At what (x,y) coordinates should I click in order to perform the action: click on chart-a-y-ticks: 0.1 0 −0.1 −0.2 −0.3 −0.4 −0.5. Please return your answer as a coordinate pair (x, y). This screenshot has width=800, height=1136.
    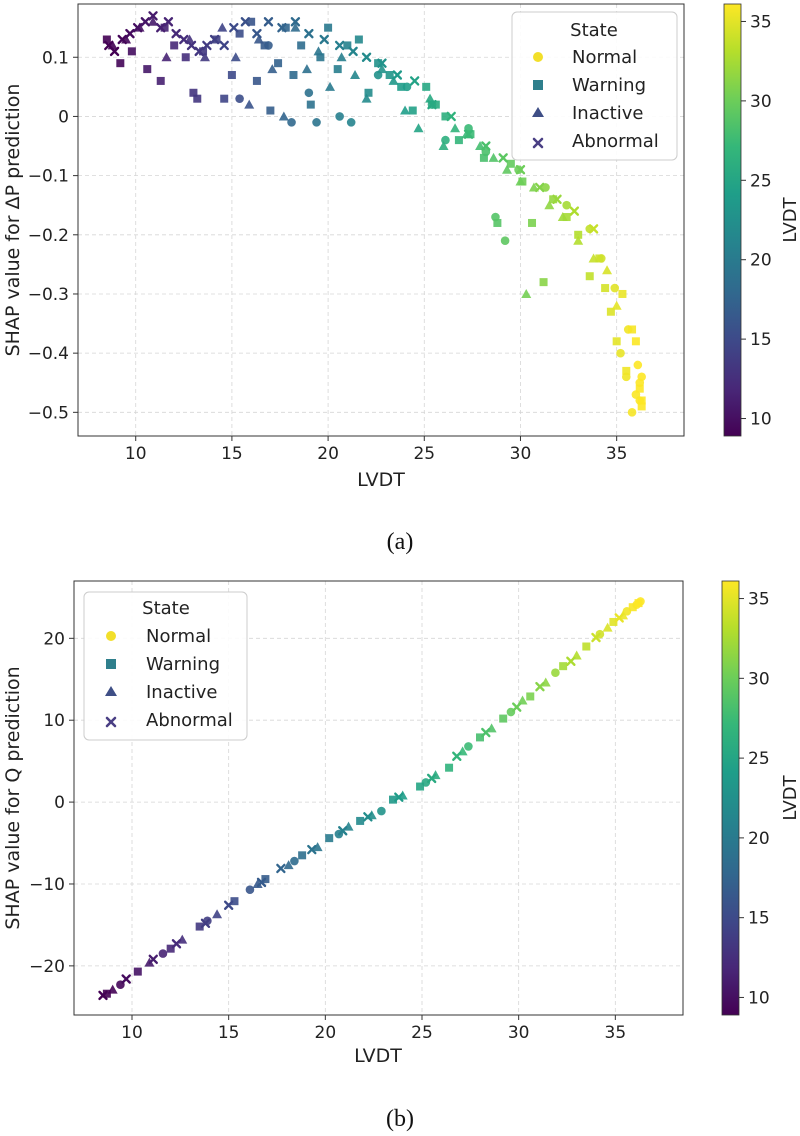
    Looking at the image, I should click on (53, 235).